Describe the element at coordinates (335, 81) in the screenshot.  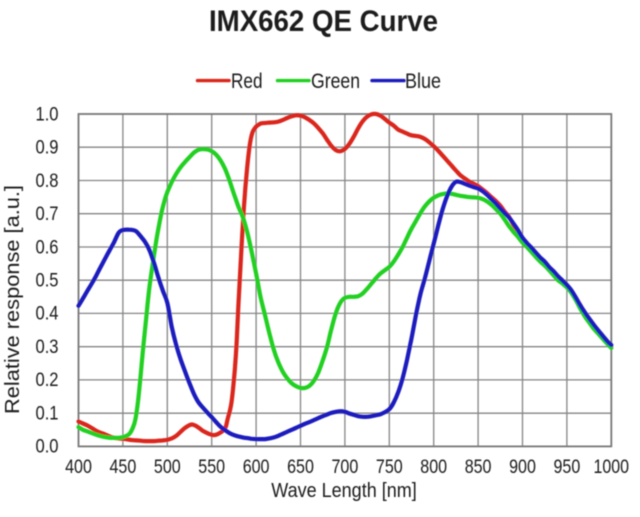
I see `svg-text: Green` at that location.